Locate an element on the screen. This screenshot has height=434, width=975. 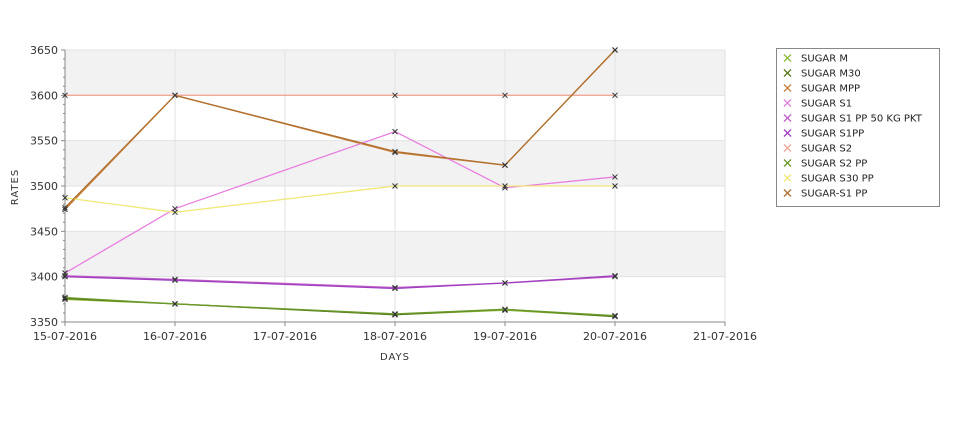
legend-item: SUGAR M is located at coordinates (815, 59).